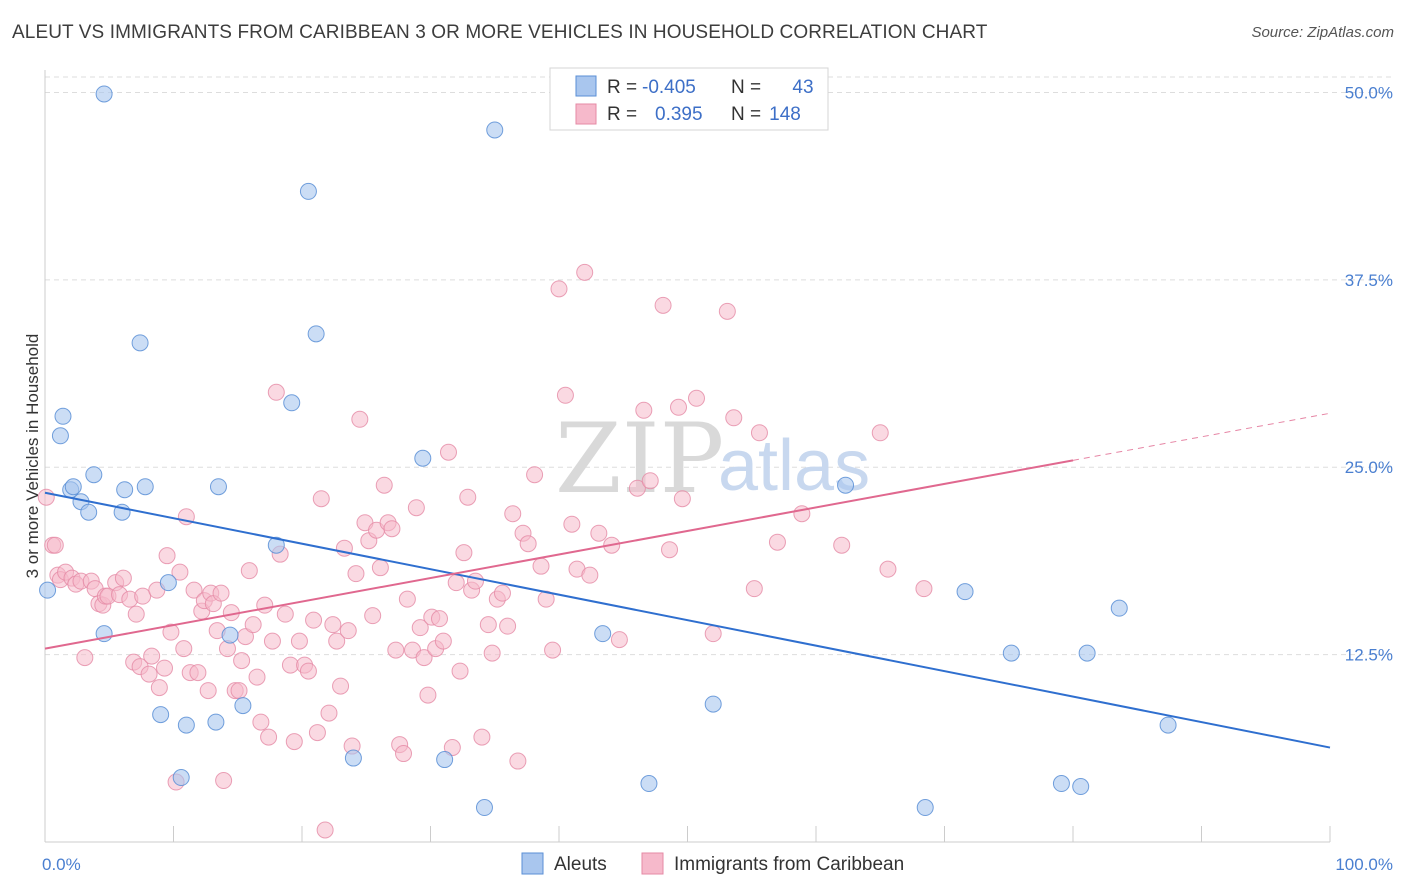 The height and width of the screenshot is (892, 1406). I want to click on caribbean-trend-extension, so click(1201, 436).